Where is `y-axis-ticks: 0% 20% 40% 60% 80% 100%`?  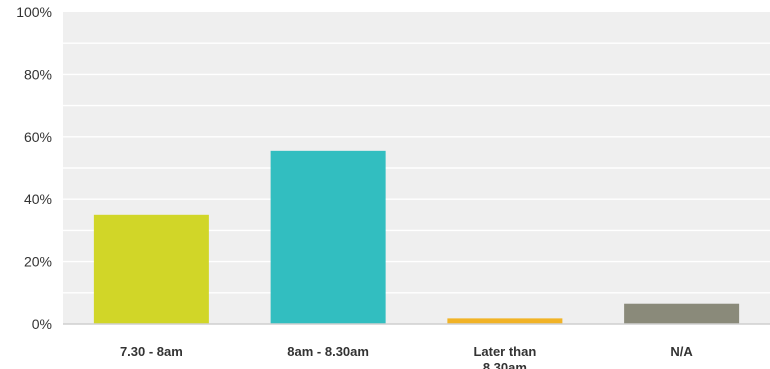 y-axis-ticks: 0% 20% 40% 60% 80% 100% is located at coordinates (34, 168).